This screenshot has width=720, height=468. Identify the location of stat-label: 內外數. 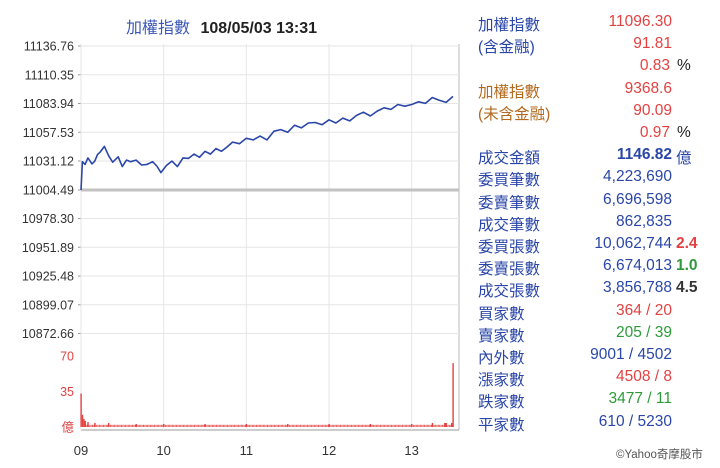
(501, 358).